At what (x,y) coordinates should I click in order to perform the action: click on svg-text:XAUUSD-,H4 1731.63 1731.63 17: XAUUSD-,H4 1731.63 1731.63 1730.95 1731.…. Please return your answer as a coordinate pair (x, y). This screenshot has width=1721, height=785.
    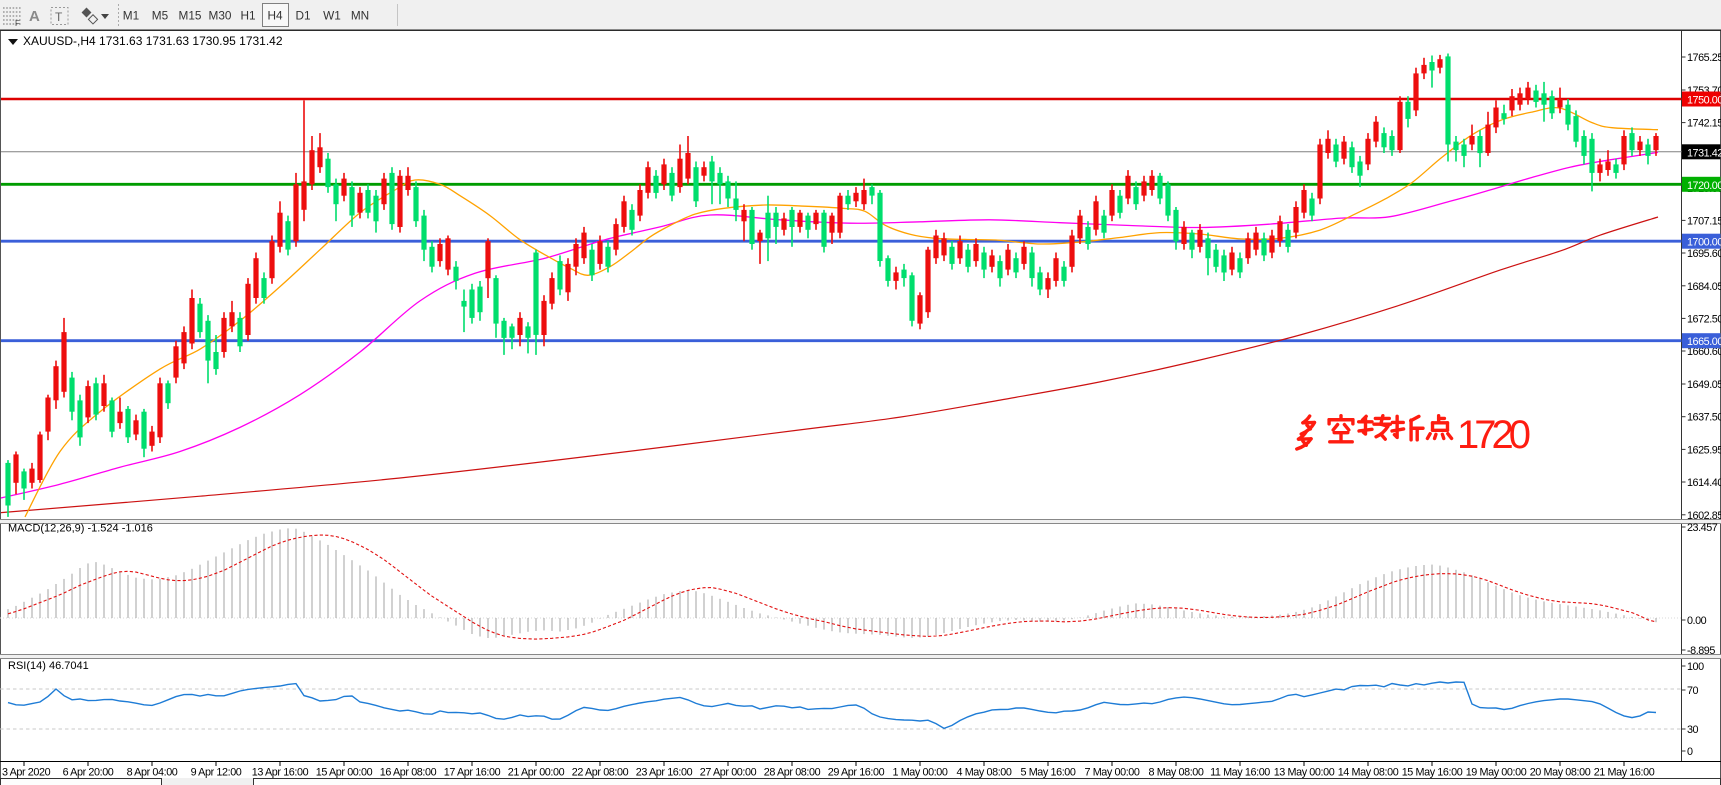
    Looking at the image, I should click on (153, 41).